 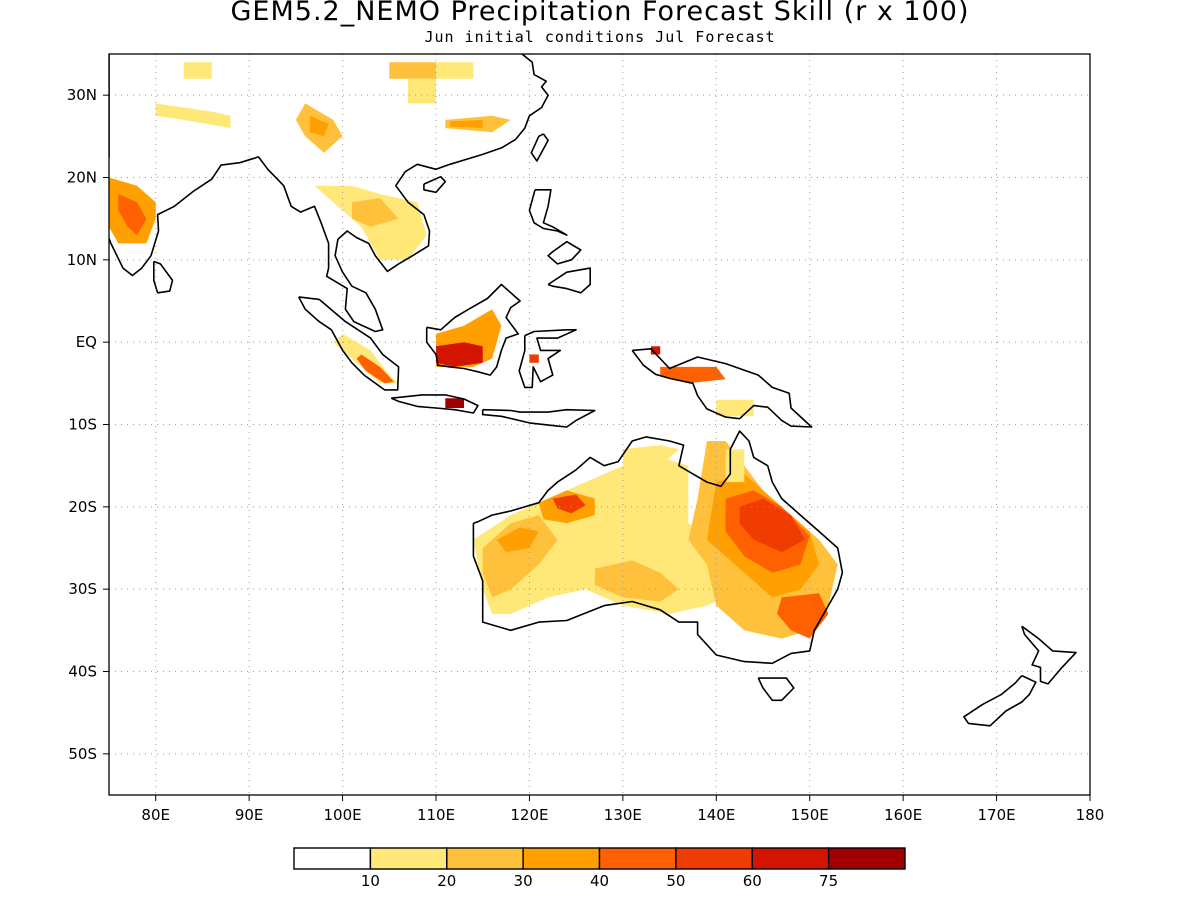 I want to click on lat-tick-label: 20S, so click(x=82, y=507).